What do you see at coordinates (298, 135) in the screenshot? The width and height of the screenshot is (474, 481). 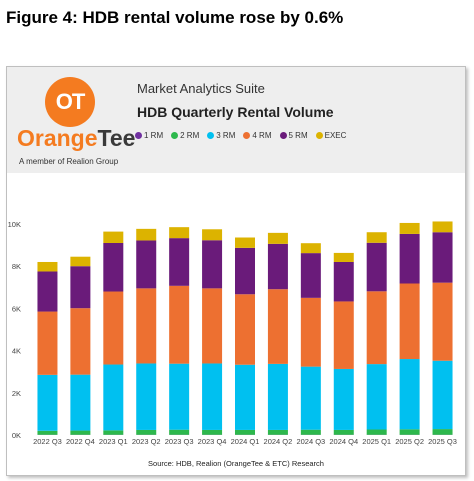 I see `legend-label: 5 RM` at bounding box center [298, 135].